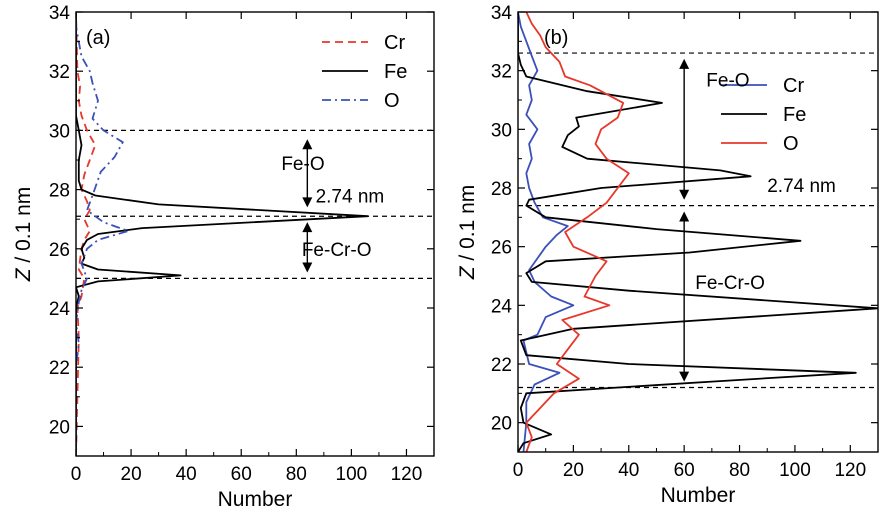 The width and height of the screenshot is (882, 515). Describe the element at coordinates (556, 38) in the screenshot. I see `panel-label: (b)` at that location.